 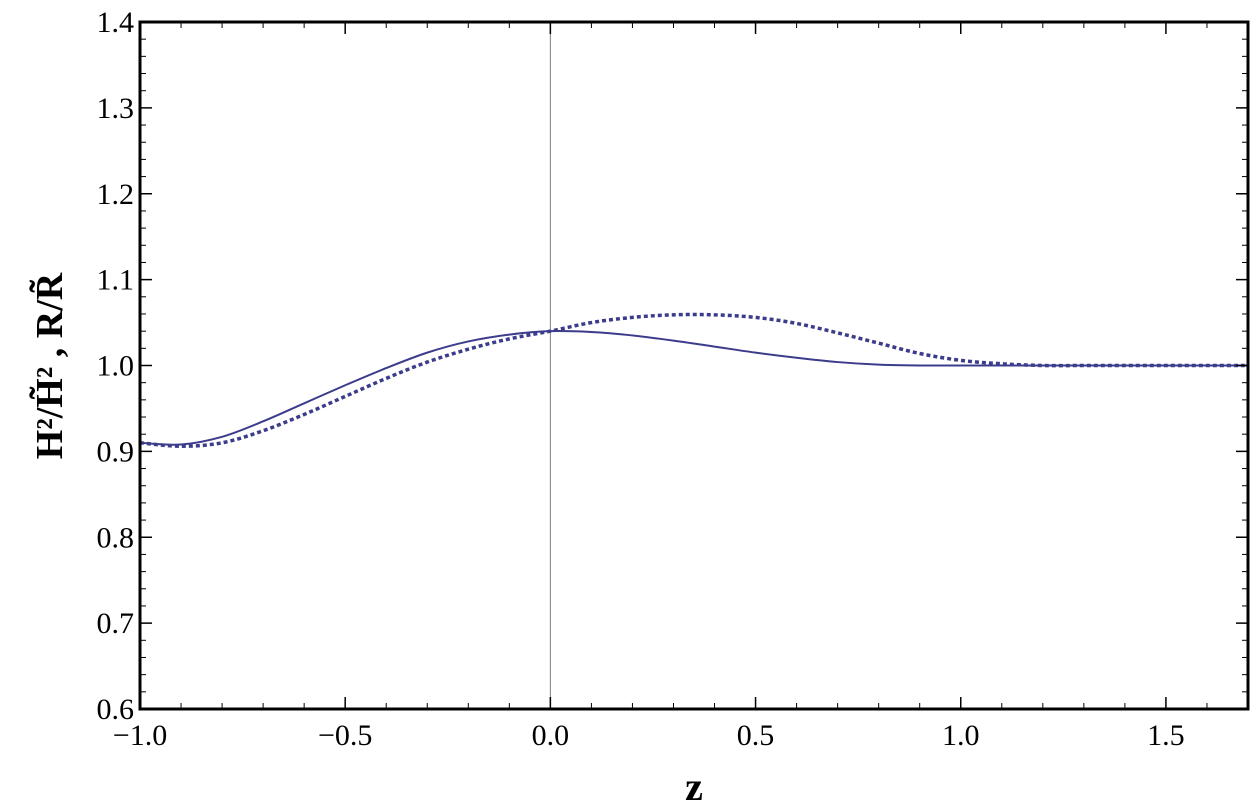 I want to click on x-tick-label: 0.5, so click(x=756, y=735).